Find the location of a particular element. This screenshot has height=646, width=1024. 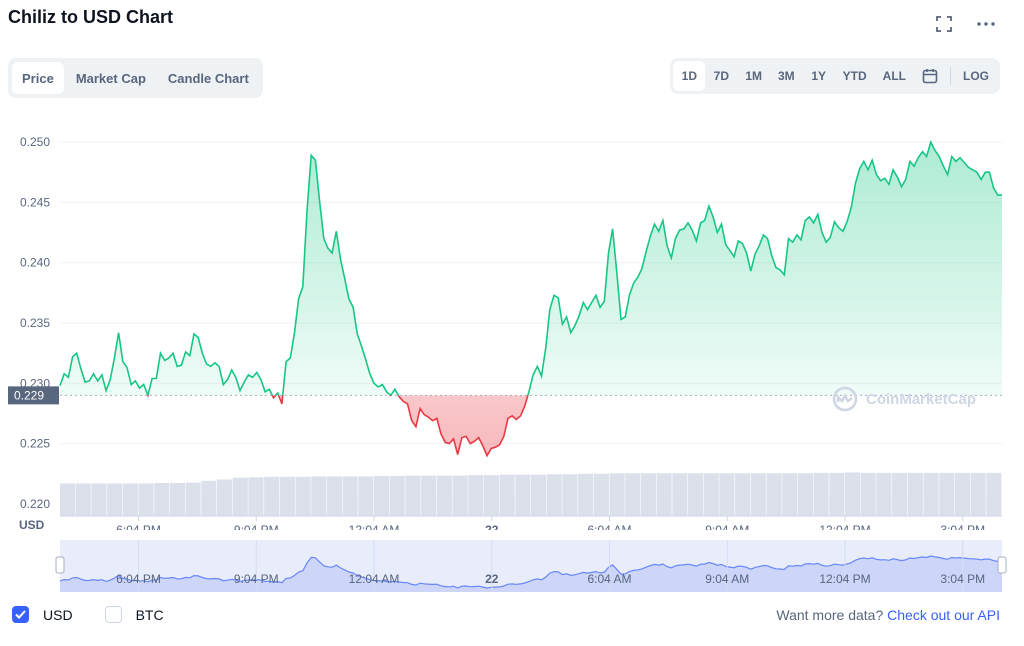

more-data-text: Want more data? is located at coordinates (830, 615).